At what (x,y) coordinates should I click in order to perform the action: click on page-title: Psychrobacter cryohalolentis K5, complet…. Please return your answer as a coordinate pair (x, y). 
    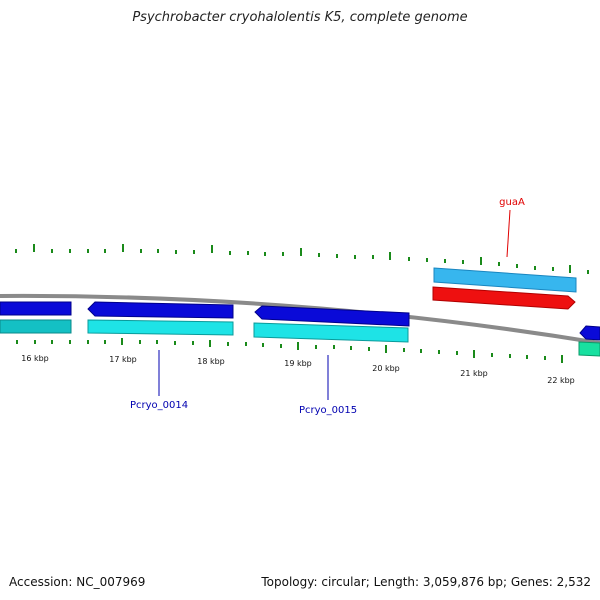
    Looking at the image, I should click on (300, 17).